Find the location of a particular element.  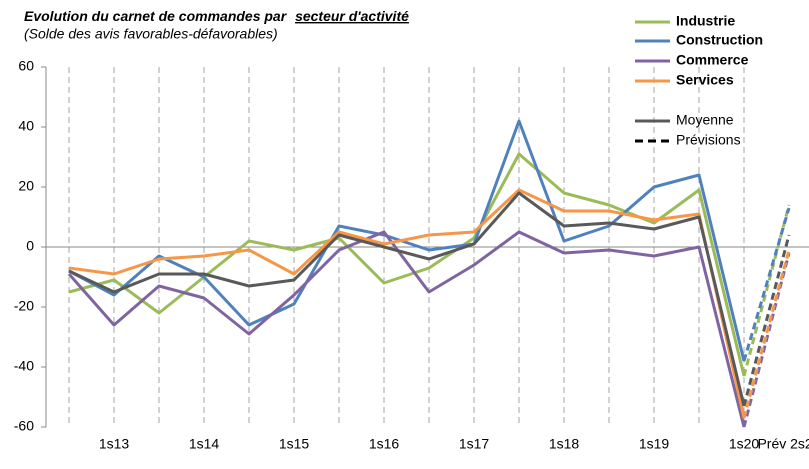

x-tick-label: 1s13 is located at coordinates (114, 444).